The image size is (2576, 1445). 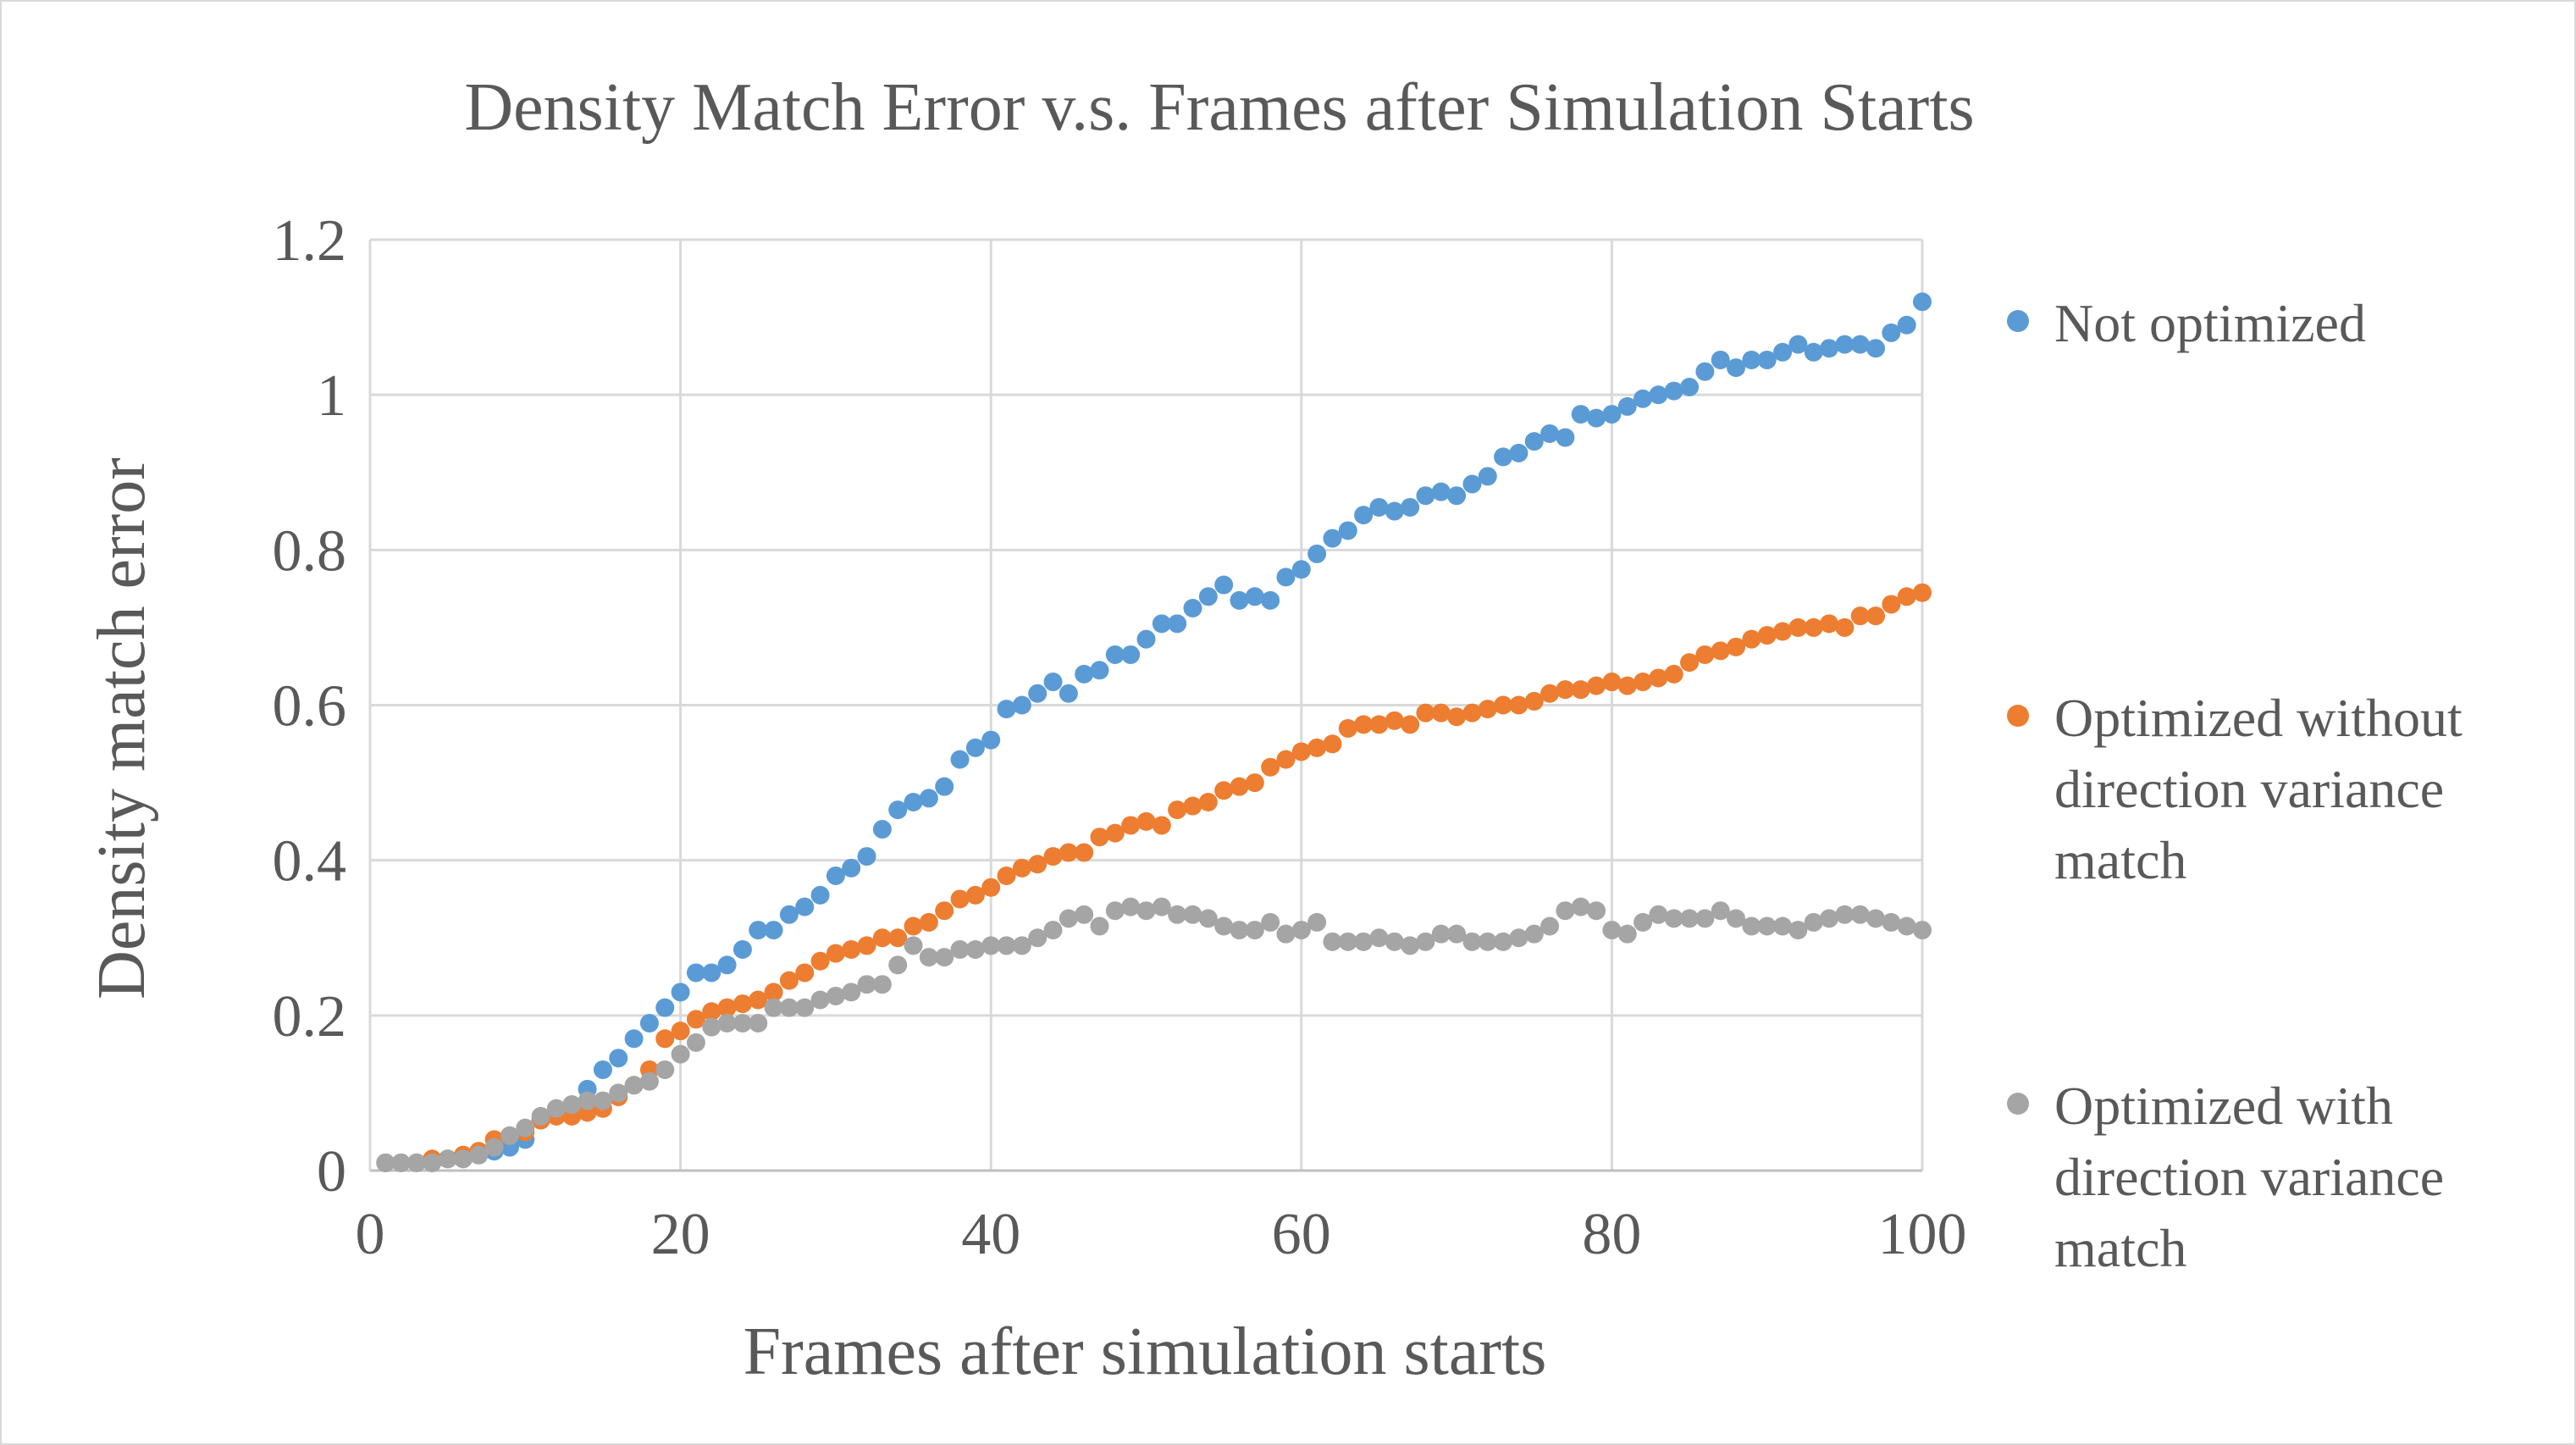 What do you see at coordinates (1922, 1235) in the screenshot?
I see `x-tick-label: 100` at bounding box center [1922, 1235].